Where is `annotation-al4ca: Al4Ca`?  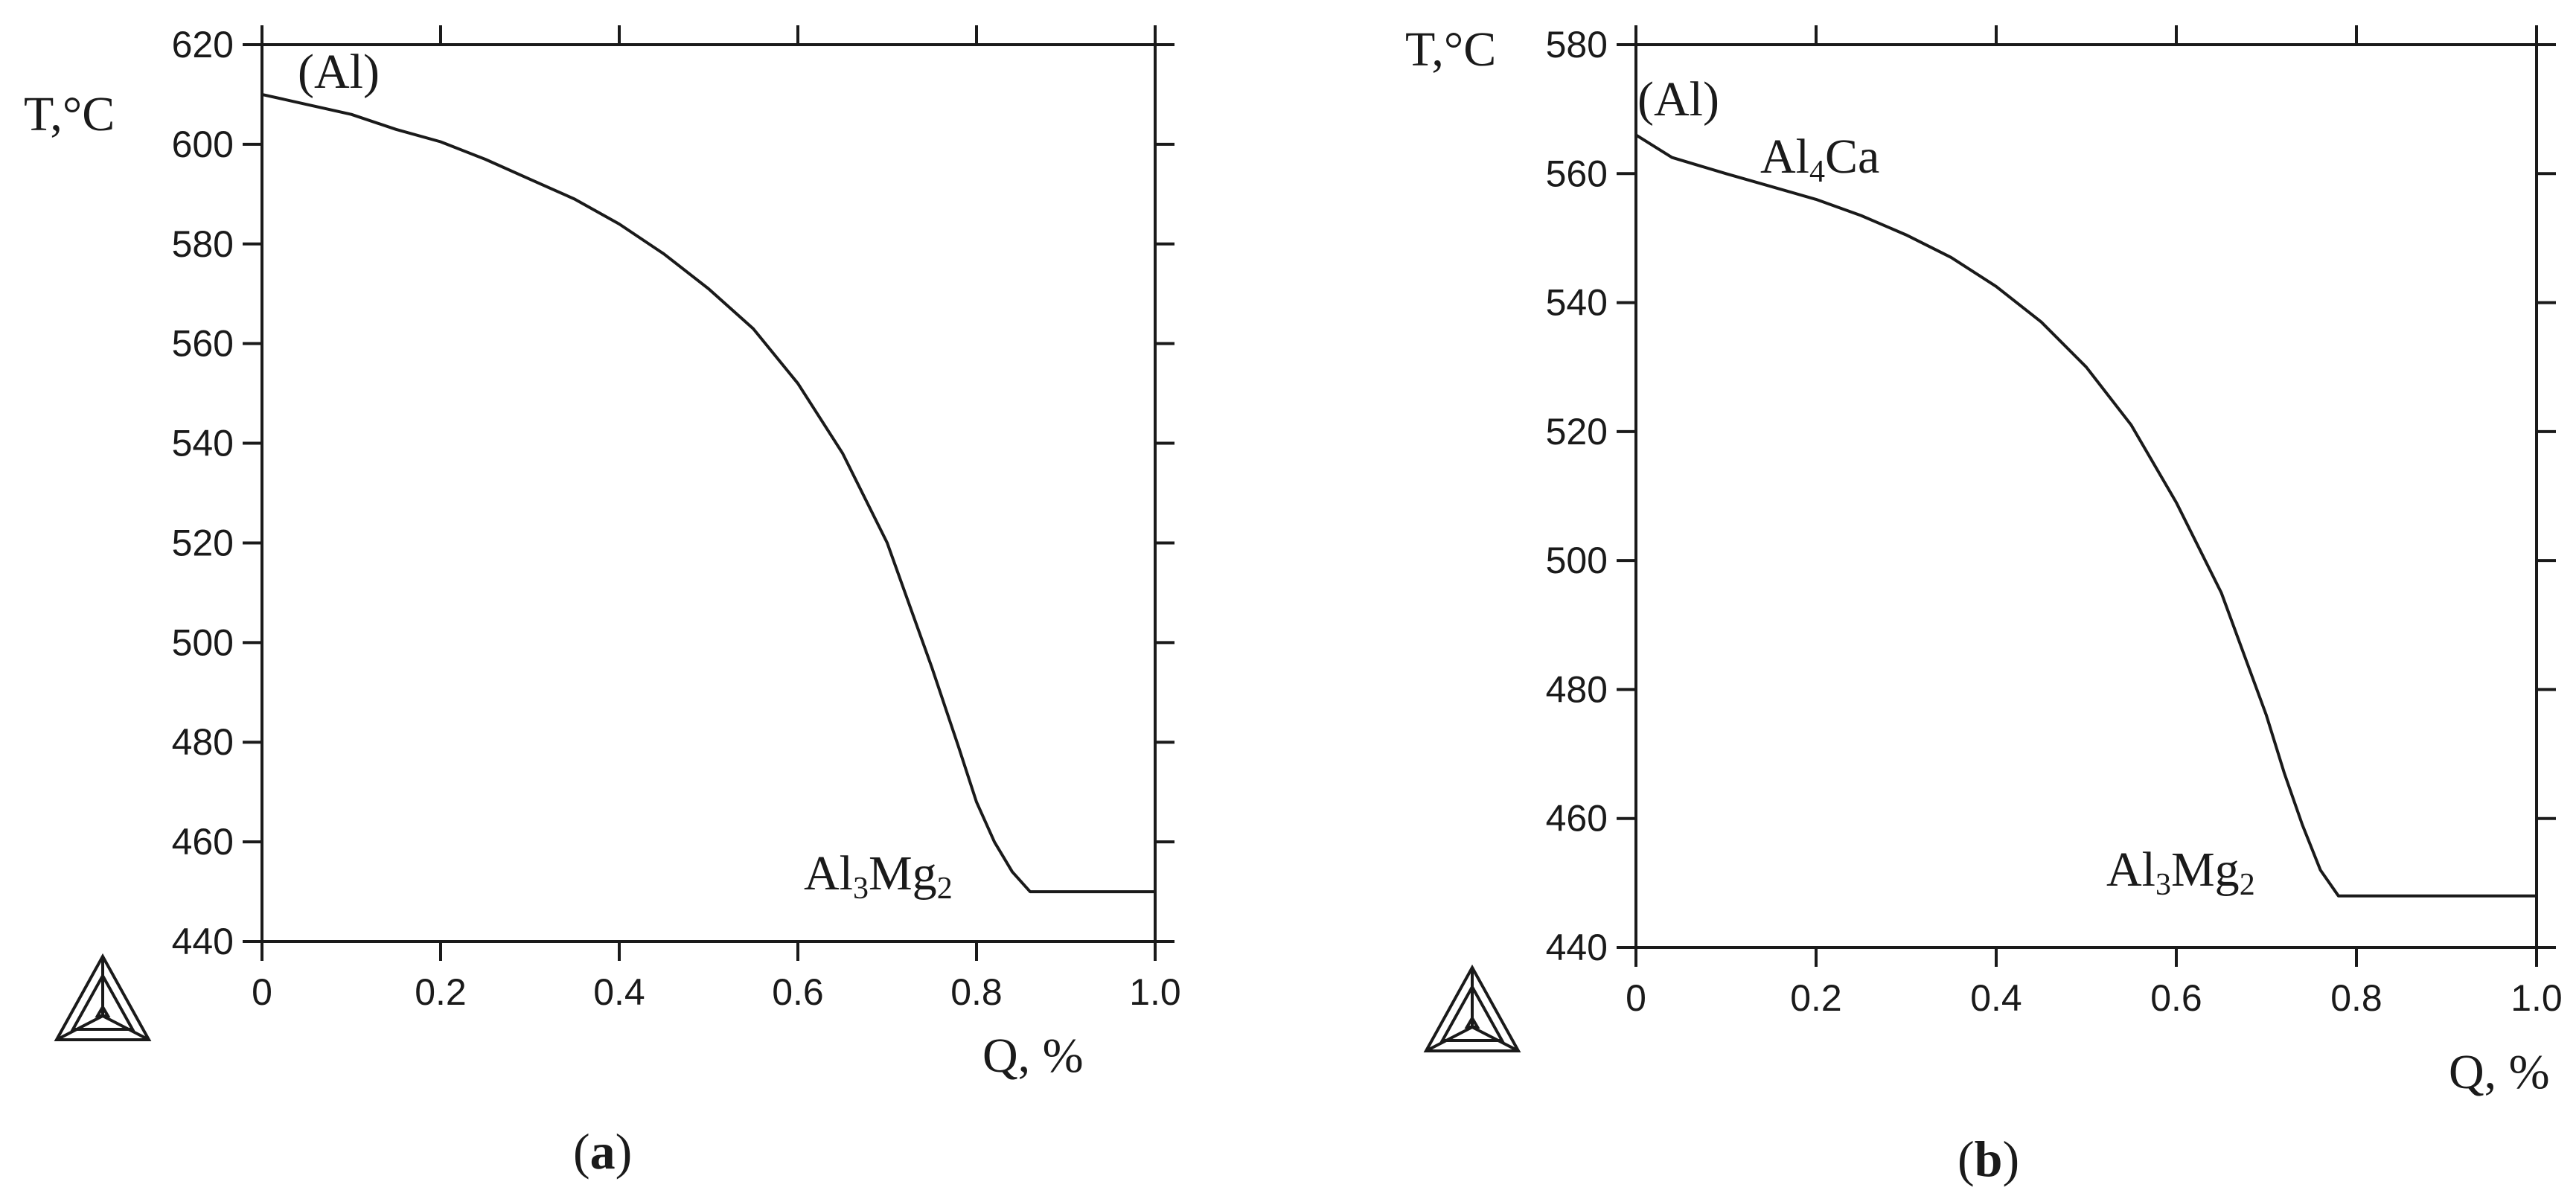
annotation-al4ca: Al4Ca is located at coordinates (1819, 159).